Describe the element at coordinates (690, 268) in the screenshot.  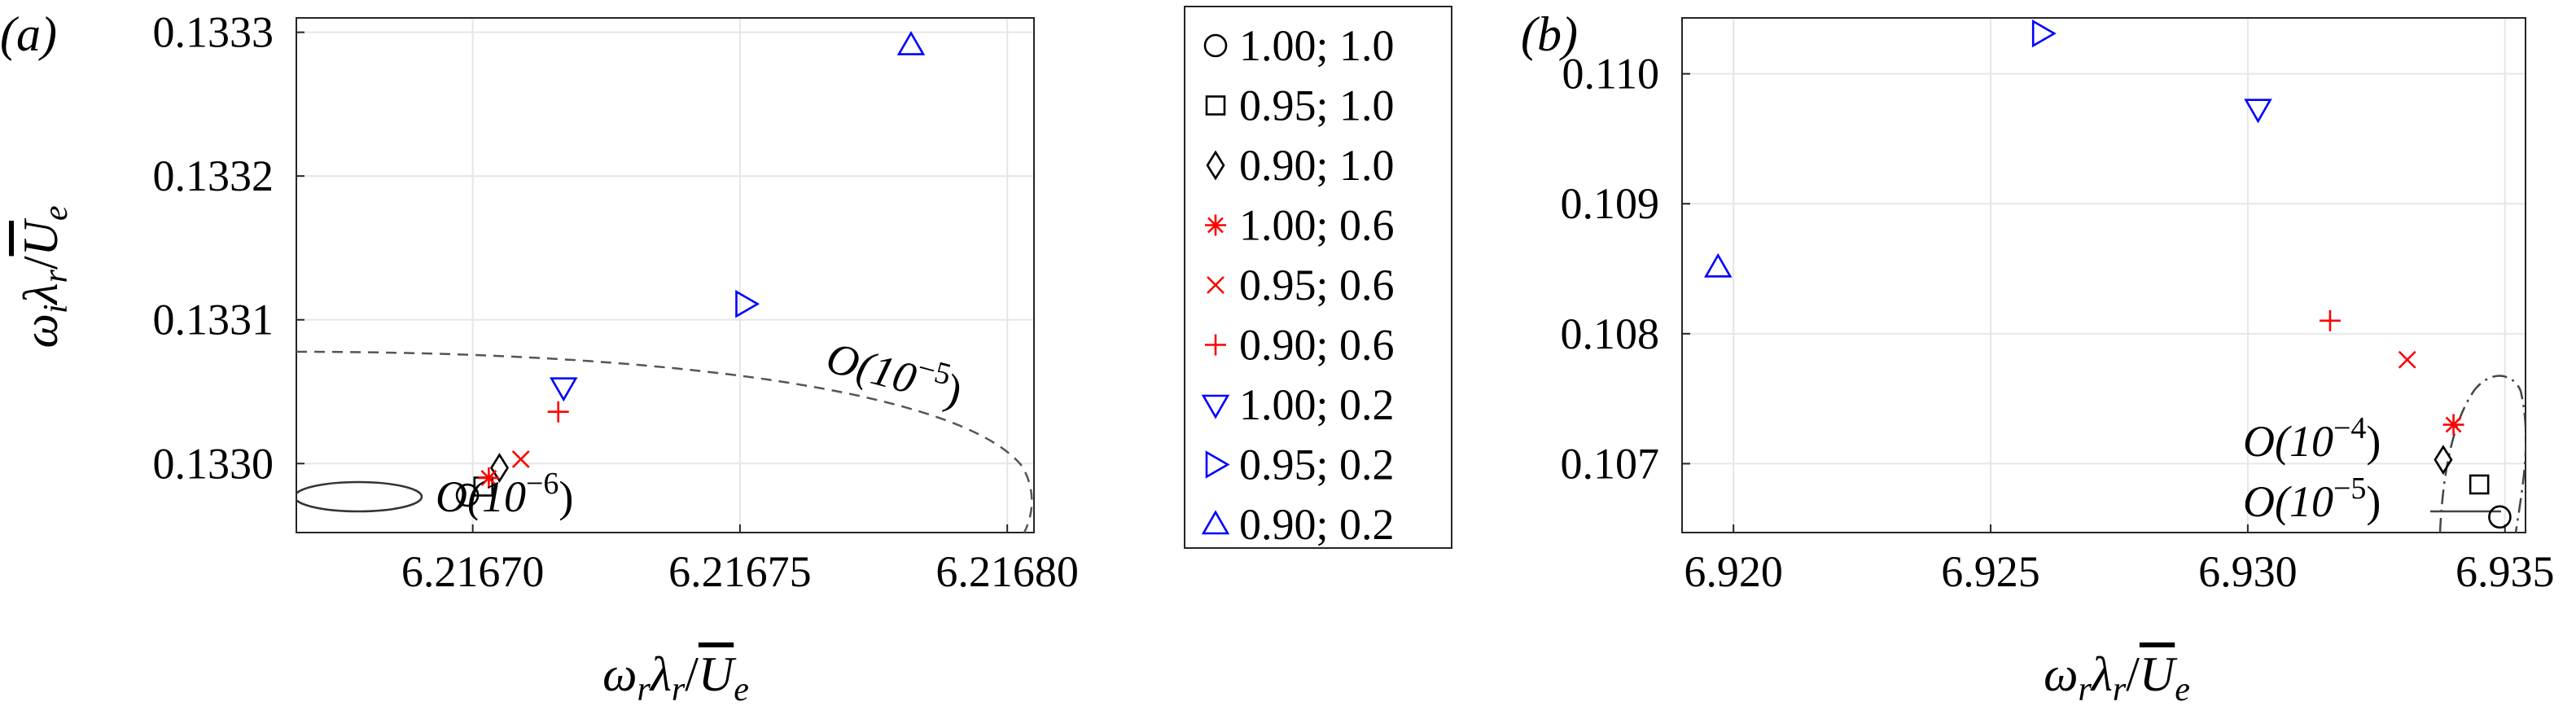
I see `panel-a-markers` at that location.